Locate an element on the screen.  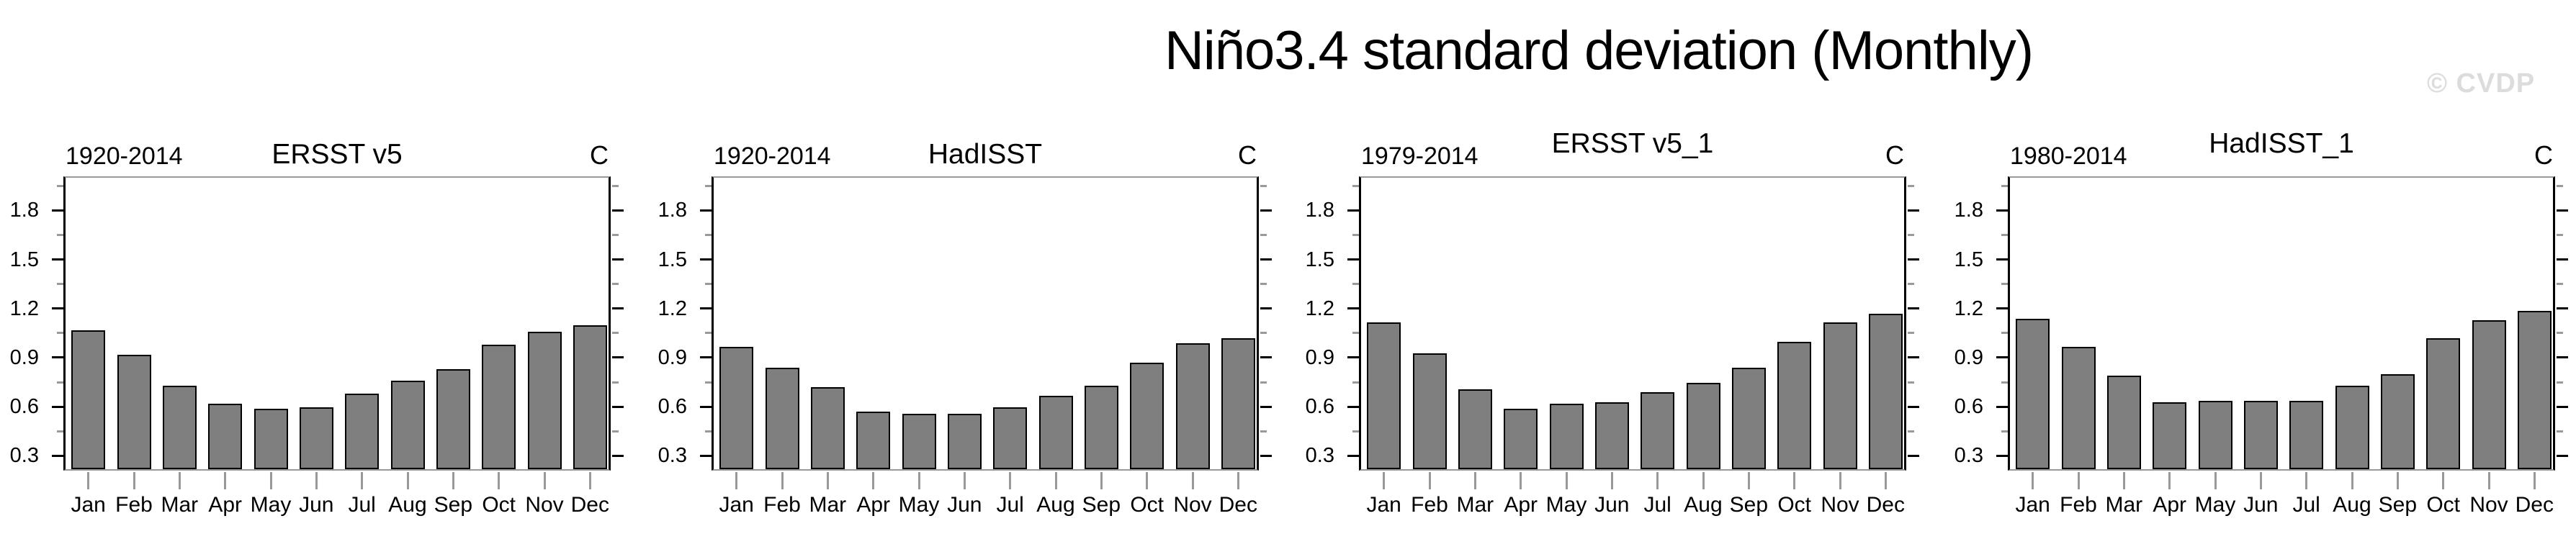
panel-period-label: 1979-2014 is located at coordinates (1419, 156).